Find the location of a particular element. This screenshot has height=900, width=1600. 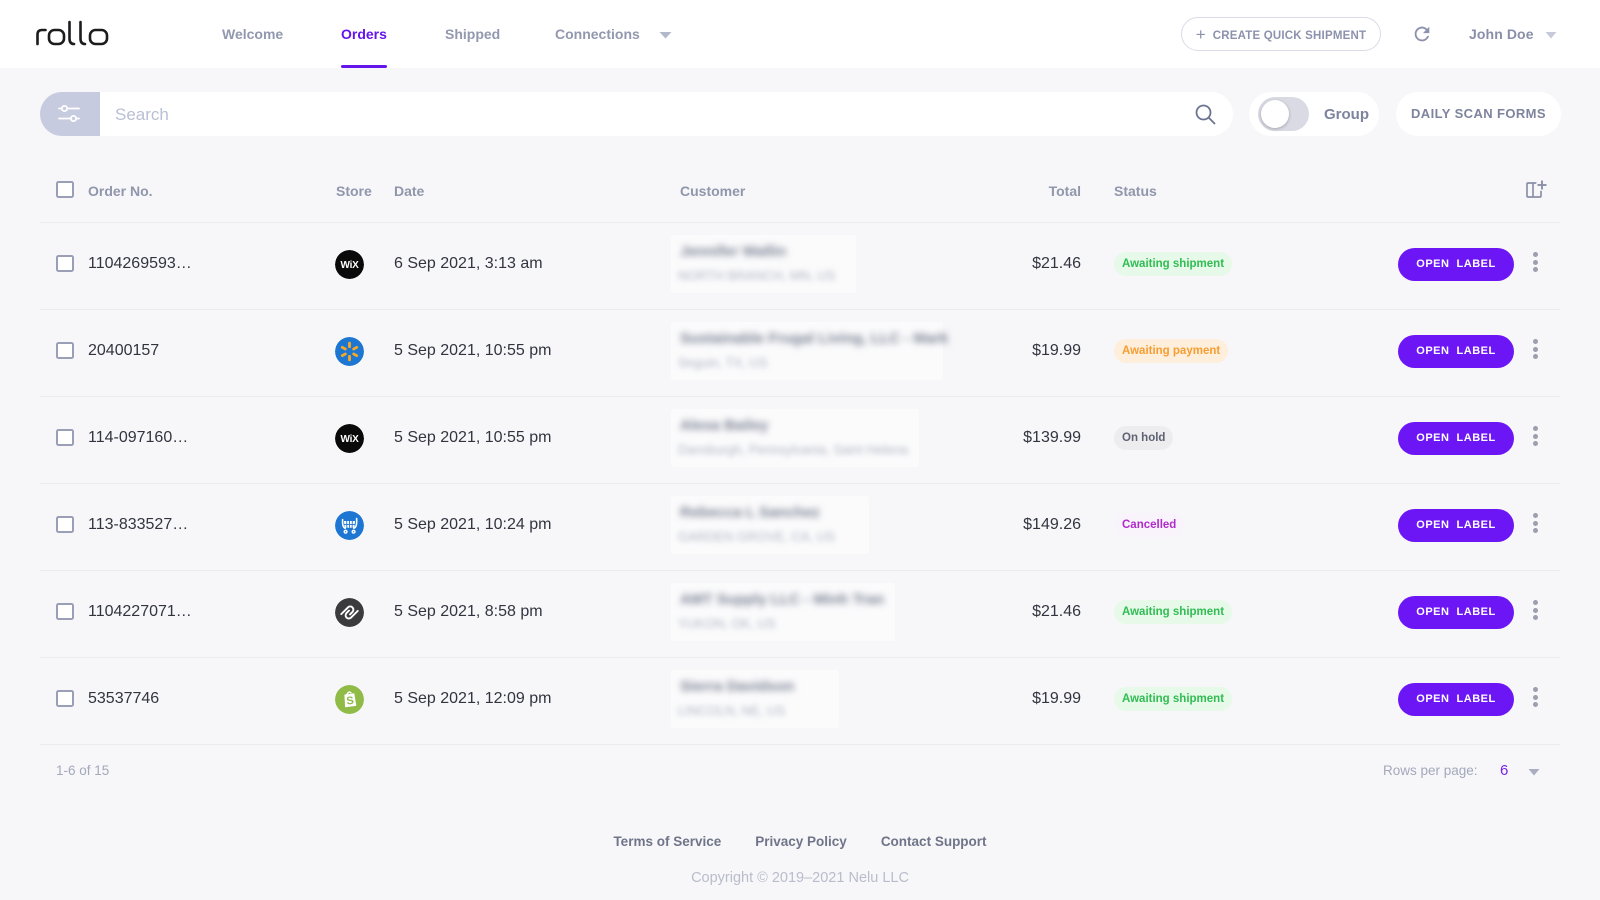

svg-text: S is located at coordinates (350, 701).